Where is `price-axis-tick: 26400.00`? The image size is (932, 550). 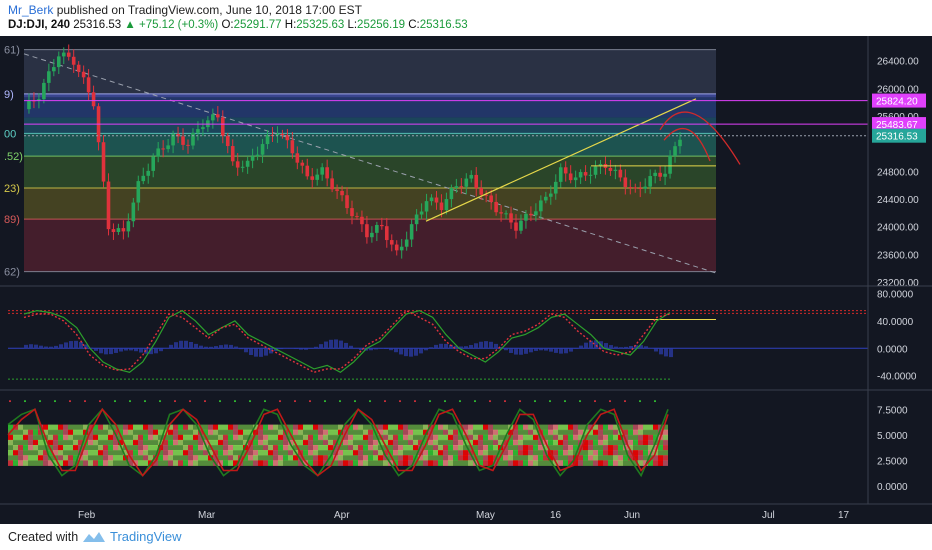 price-axis-tick: 26400.00 is located at coordinates (898, 62).